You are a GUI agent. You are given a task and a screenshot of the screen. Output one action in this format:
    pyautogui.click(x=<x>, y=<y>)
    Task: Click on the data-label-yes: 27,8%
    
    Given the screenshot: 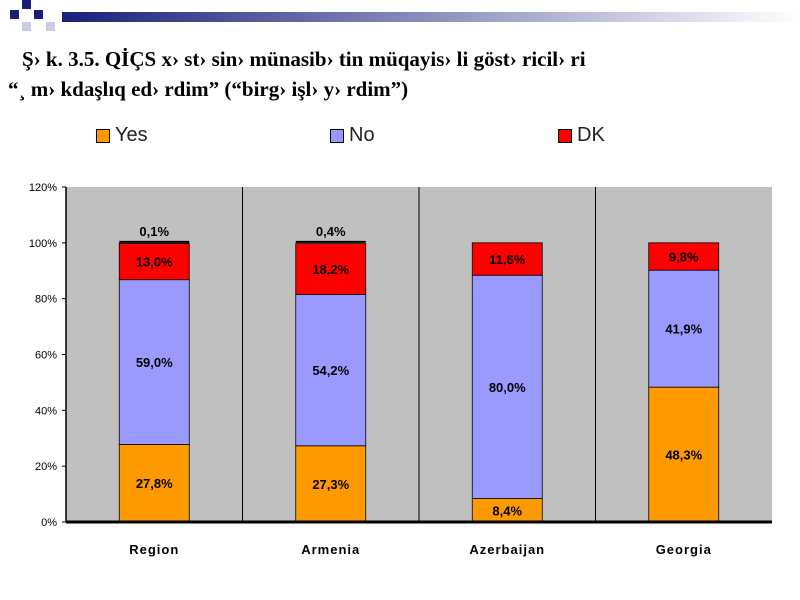 What is the action you would take?
    pyautogui.click(x=154, y=483)
    